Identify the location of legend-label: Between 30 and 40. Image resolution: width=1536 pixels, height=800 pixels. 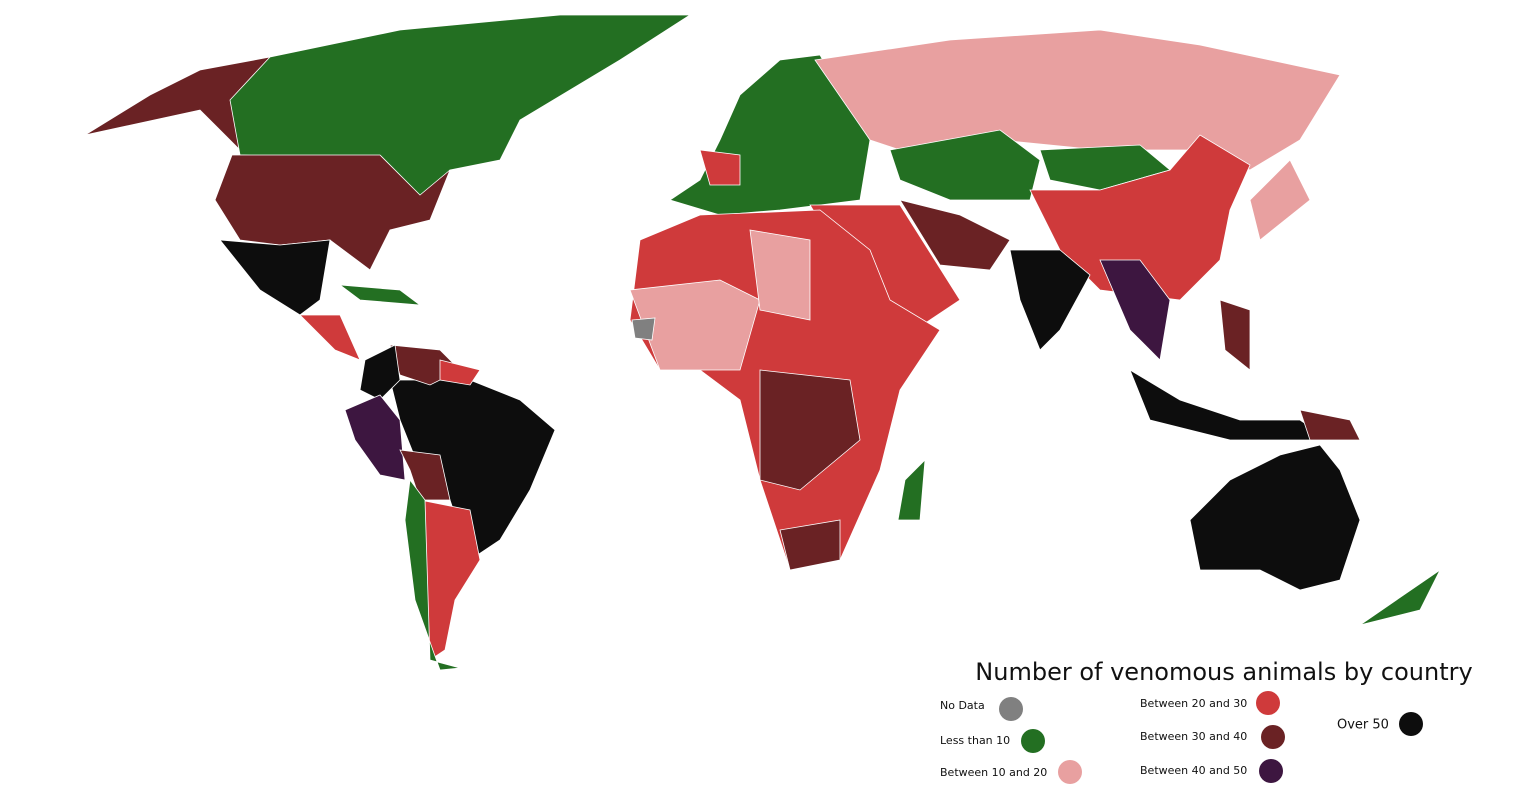
(1193, 736).